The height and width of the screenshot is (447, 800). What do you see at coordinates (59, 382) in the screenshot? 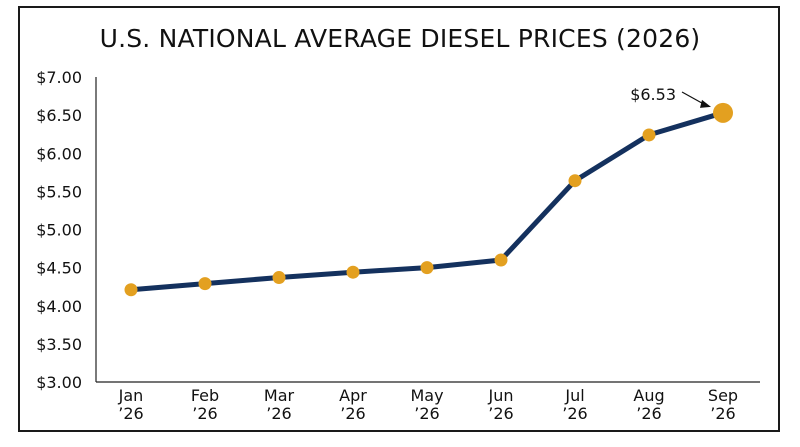
I see `y-tick-label: $3.00` at bounding box center [59, 382].